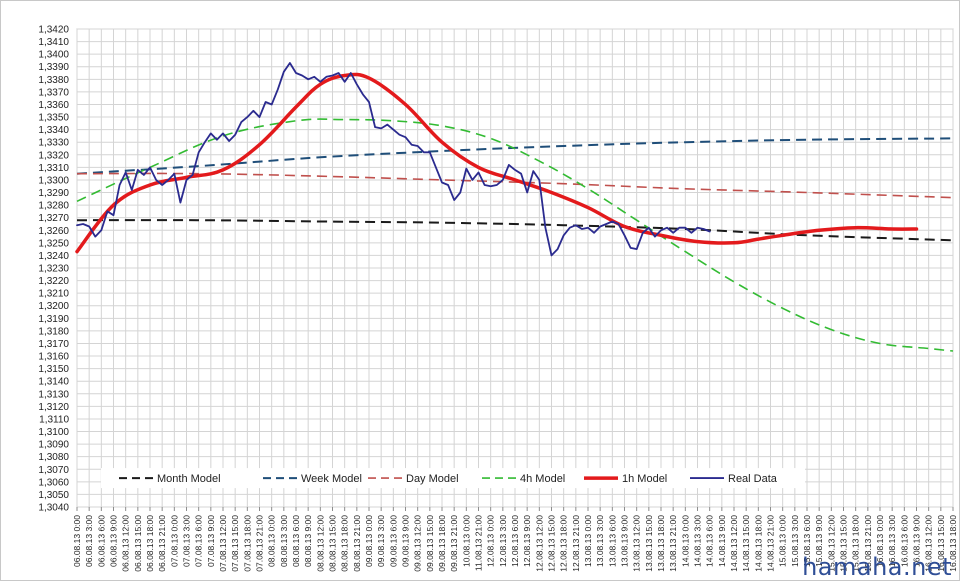 The image size is (960, 582). What do you see at coordinates (53, 306) in the screenshot?
I see `y-tick-label: 1,3200` at bounding box center [53, 306].